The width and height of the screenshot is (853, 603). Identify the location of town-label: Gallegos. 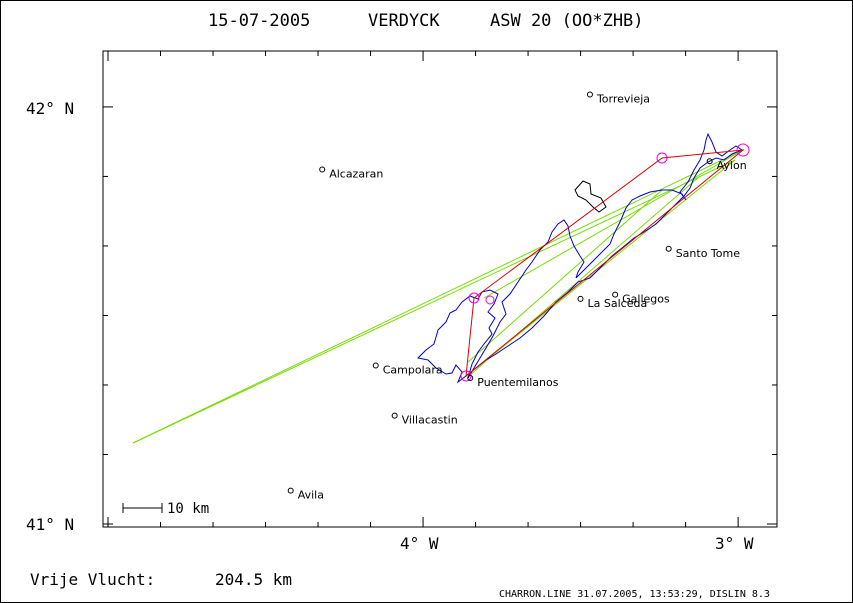
(646, 299).